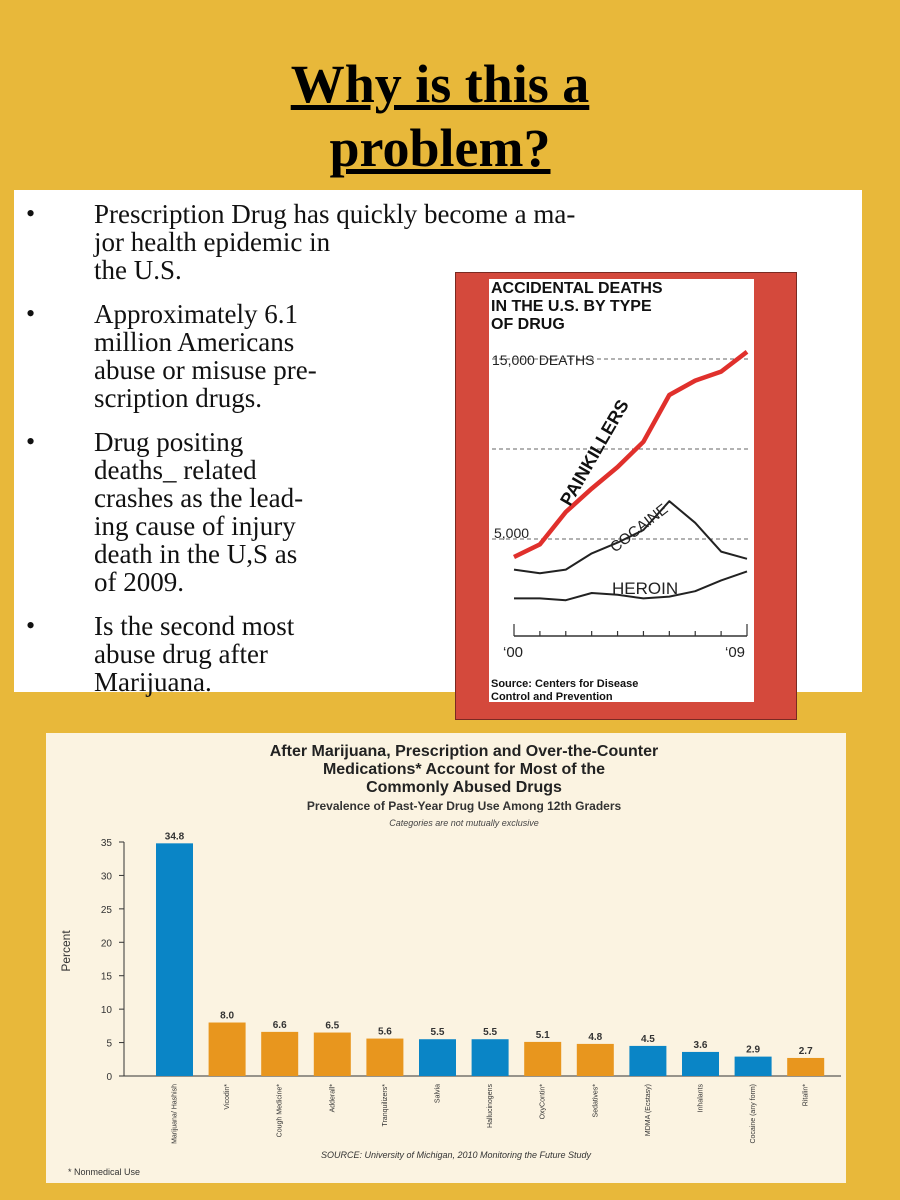 The height and width of the screenshot is (1200, 900). What do you see at coordinates (543, 360) in the screenshot?
I see `deaths-y-tick-15000: 15,000 DEATHS` at bounding box center [543, 360].